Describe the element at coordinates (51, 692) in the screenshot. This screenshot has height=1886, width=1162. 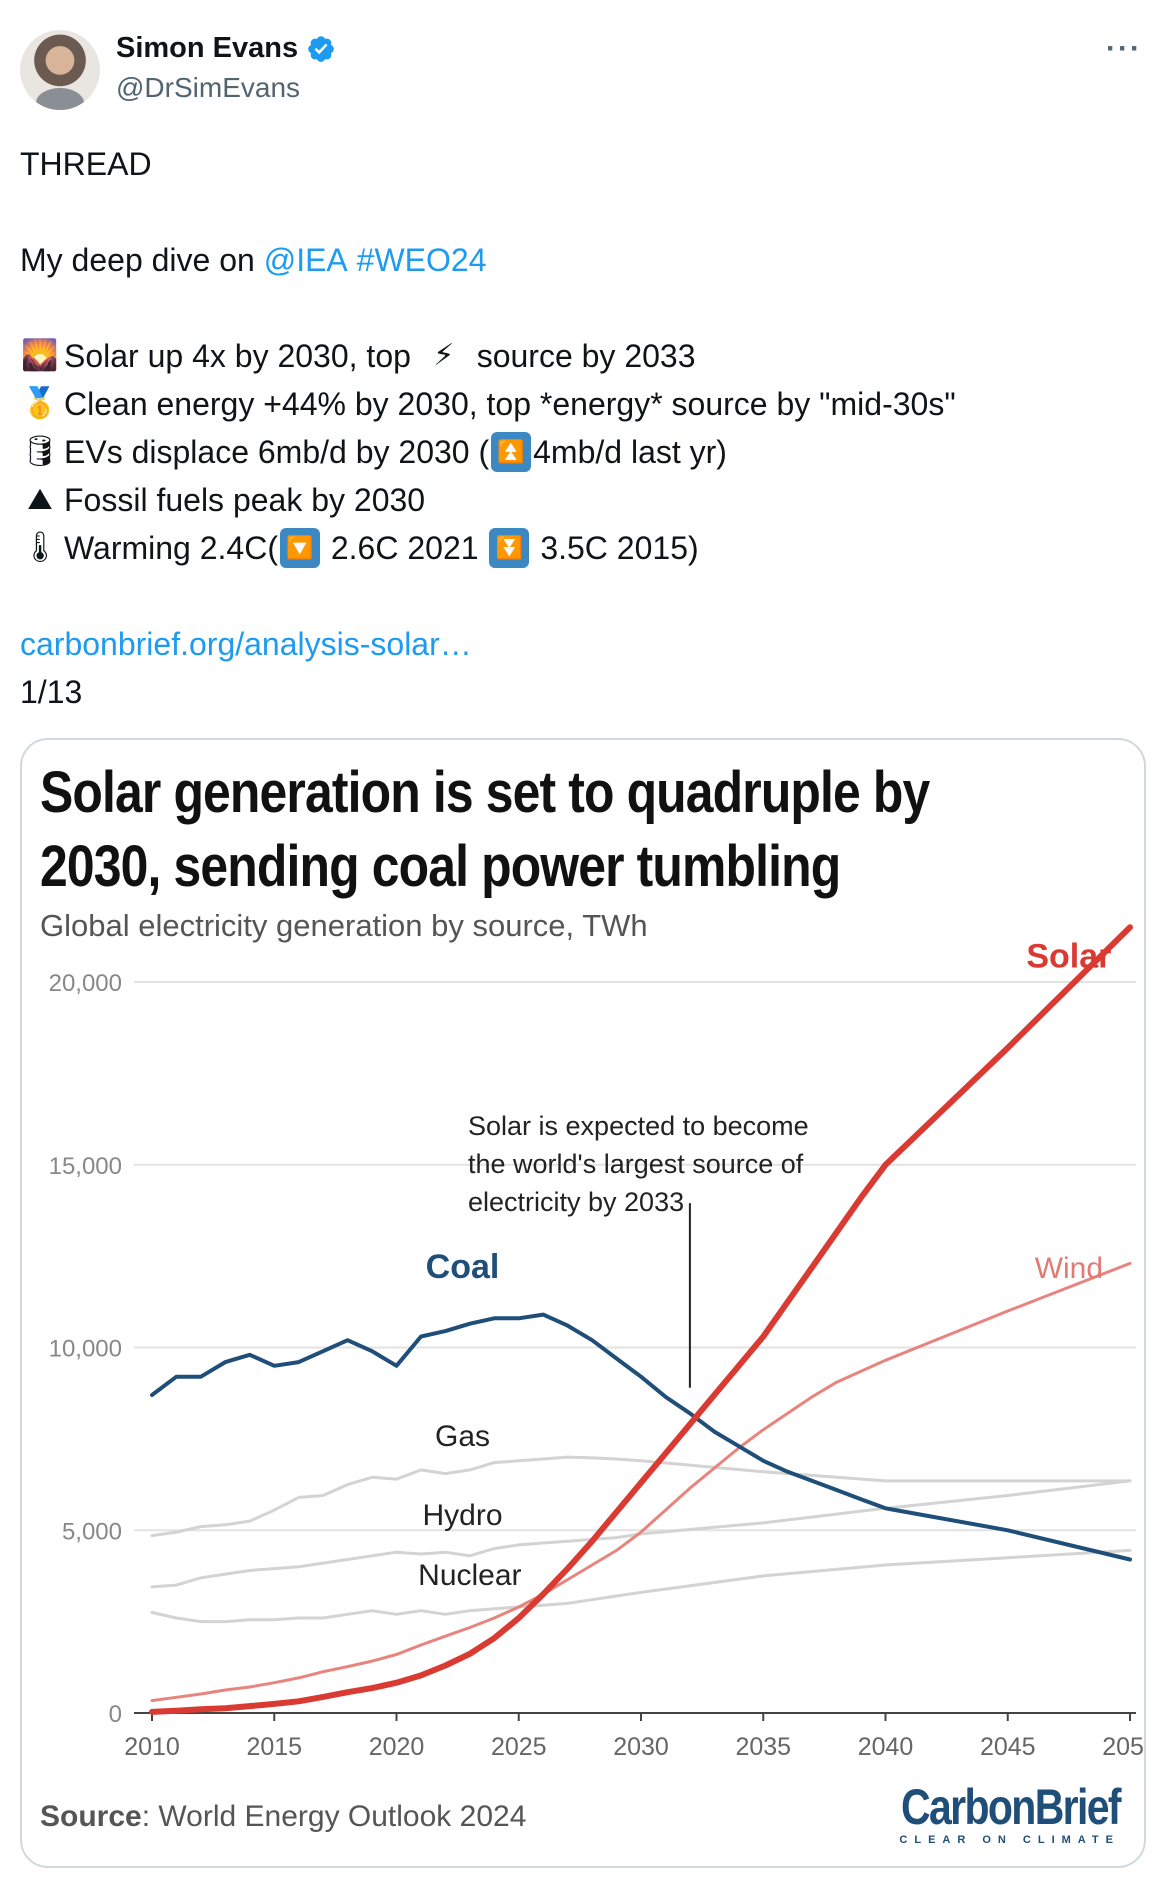
I see `thread-counter: 1/13` at that location.